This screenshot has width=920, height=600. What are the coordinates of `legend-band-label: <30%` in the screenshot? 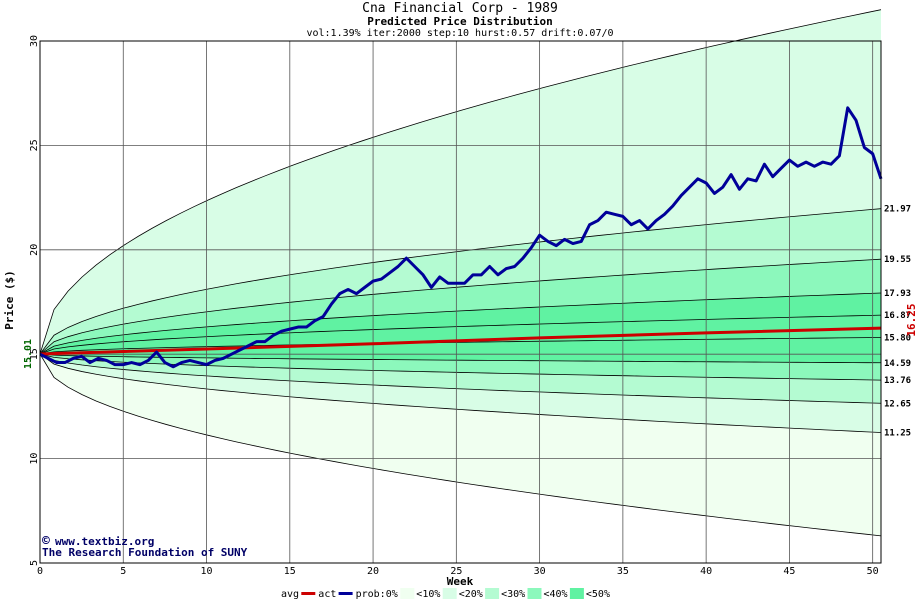 It's located at (513, 594).